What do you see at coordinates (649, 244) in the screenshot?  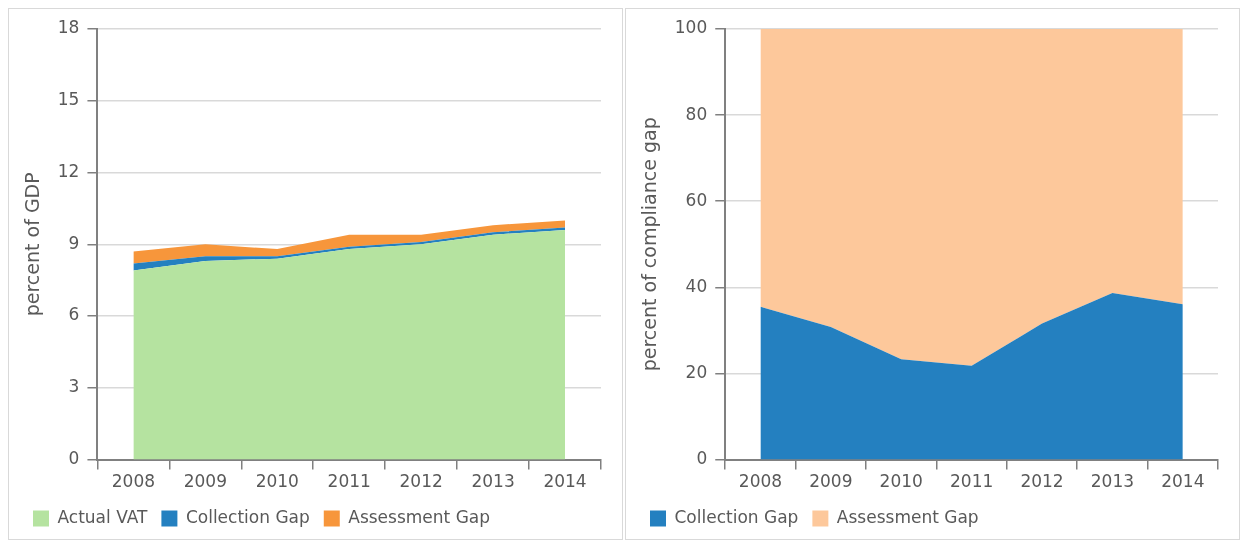 I see `y-axis-title: percent of compliance gap` at bounding box center [649, 244].